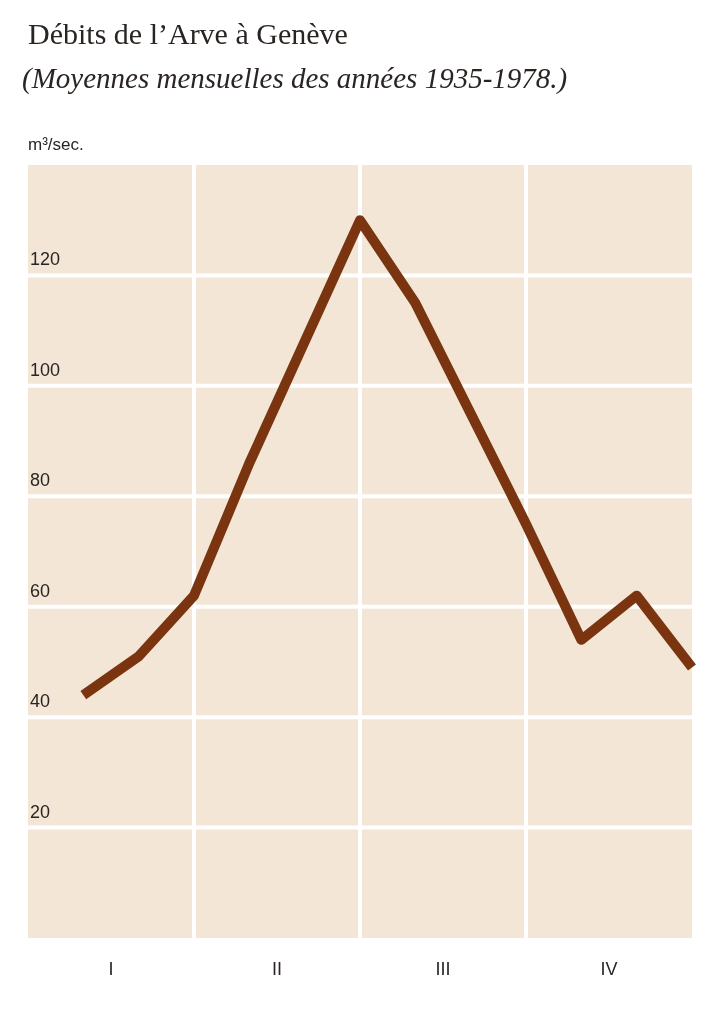 The image size is (723, 1024). Describe the element at coordinates (443, 969) in the screenshot. I see `text: III` at that location.